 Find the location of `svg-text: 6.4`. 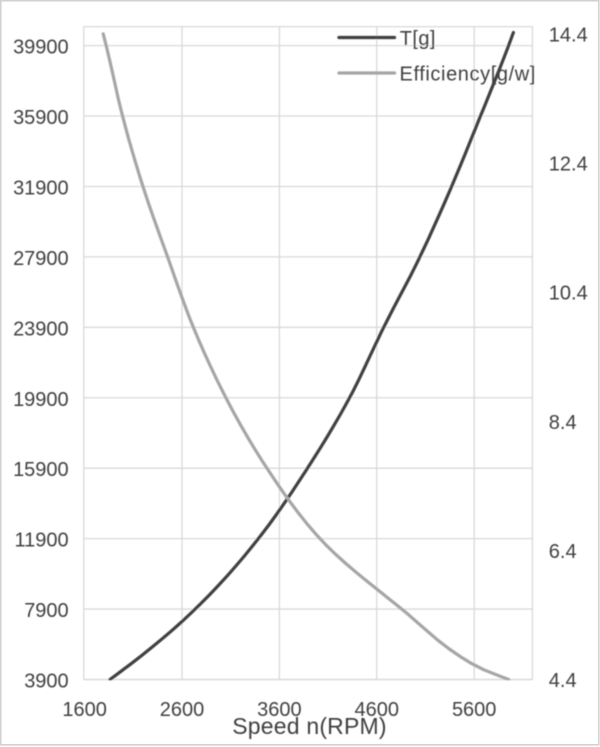

svg-text: 6.4 is located at coordinates (563, 552).